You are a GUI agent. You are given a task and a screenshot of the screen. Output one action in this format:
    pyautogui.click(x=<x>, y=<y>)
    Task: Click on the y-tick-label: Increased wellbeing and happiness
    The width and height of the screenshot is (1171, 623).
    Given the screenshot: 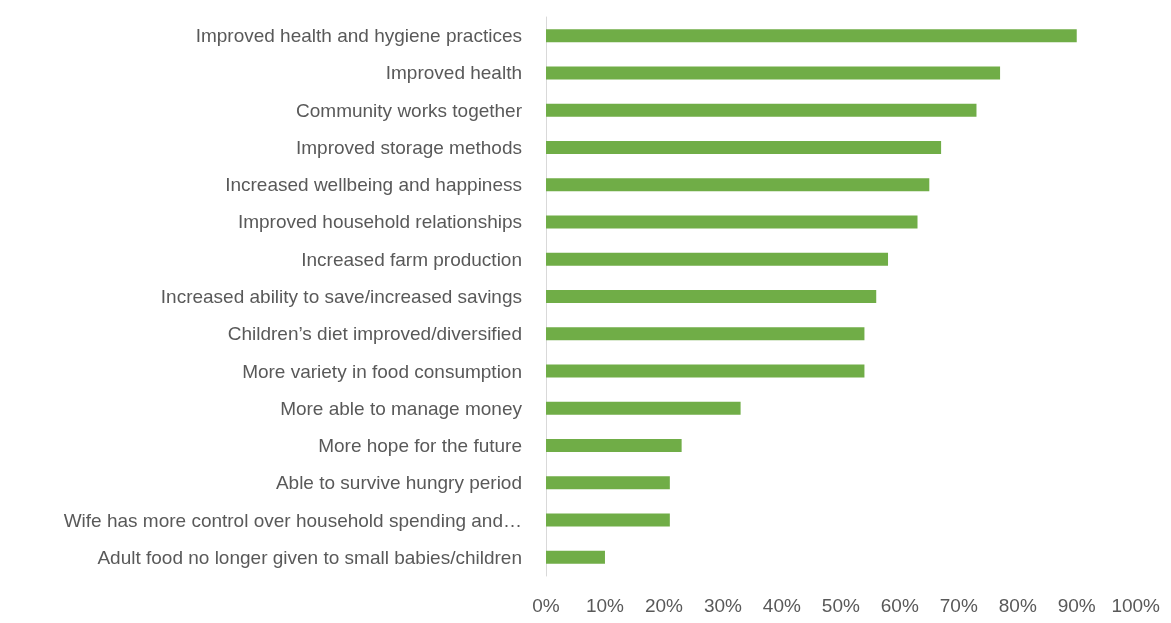 What is the action you would take?
    pyautogui.click(x=373, y=185)
    